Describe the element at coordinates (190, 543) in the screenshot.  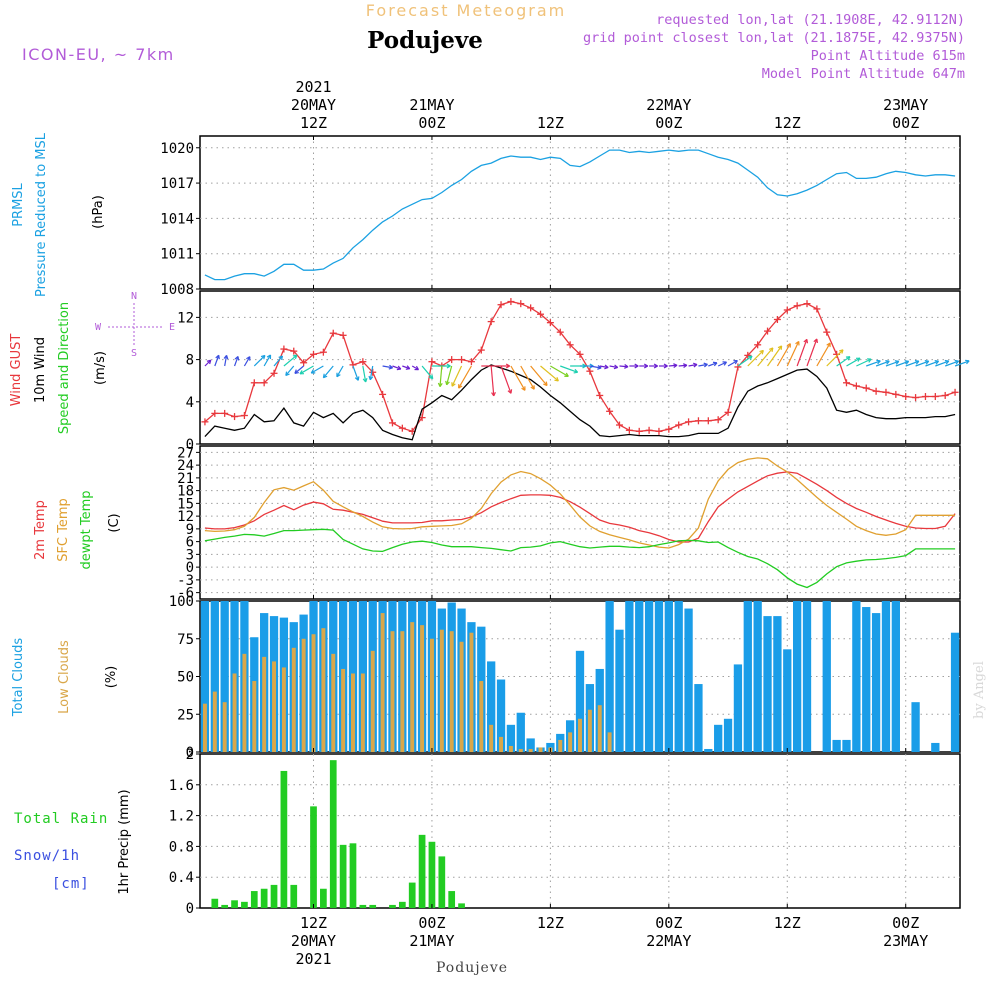
I see `y-tick-label: 6` at that location.